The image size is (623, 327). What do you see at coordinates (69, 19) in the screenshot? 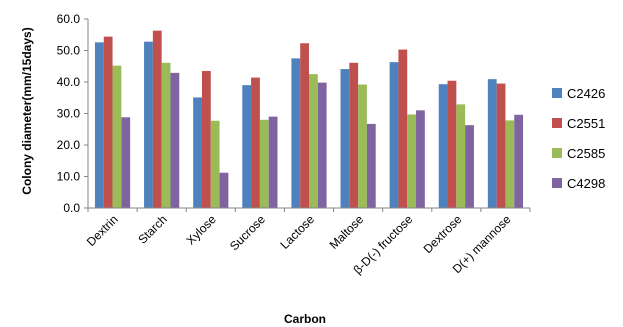
I see `y-tick-label: 60.0` at bounding box center [69, 19].